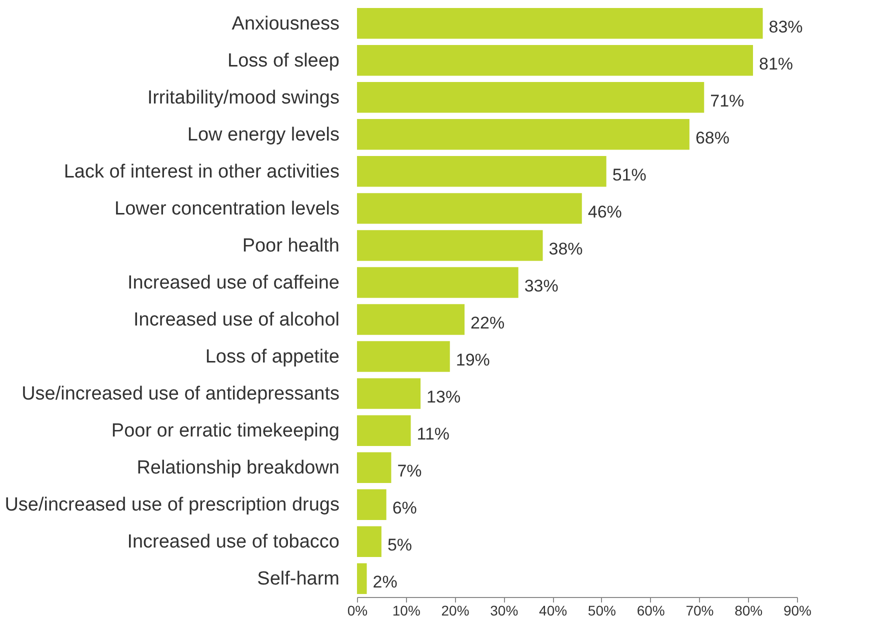  What do you see at coordinates (227, 209) in the screenshot?
I see `y-tick-label: Lower concentration levels` at bounding box center [227, 209].